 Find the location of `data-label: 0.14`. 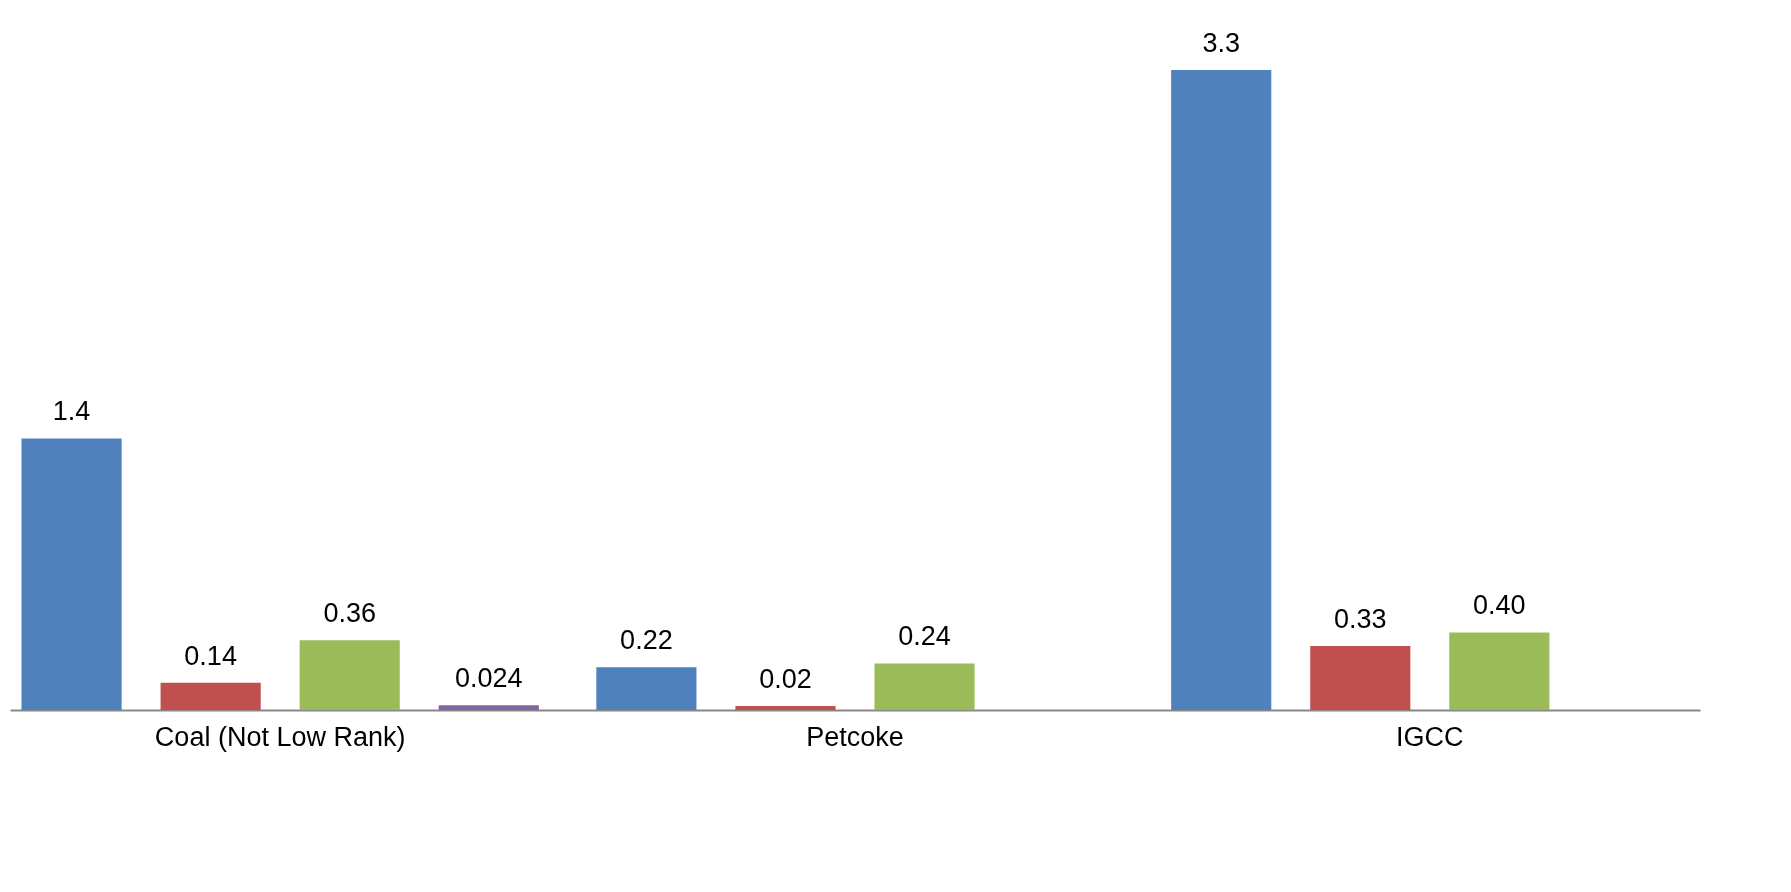

data-label: 0.14 is located at coordinates (210, 655).